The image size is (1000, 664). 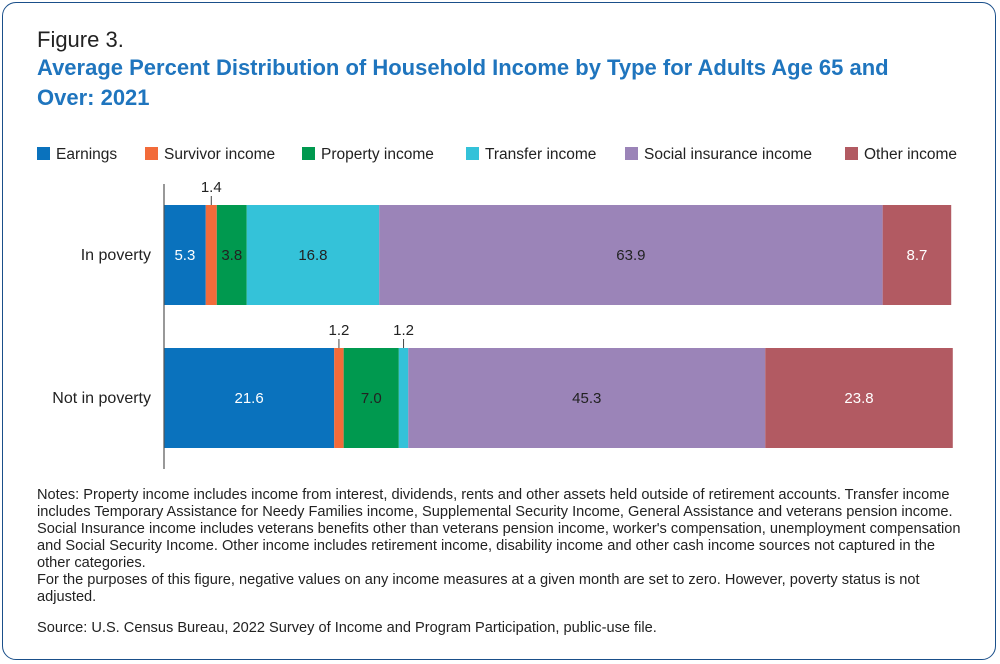 I want to click on data-label-not-in-poverty-other-income: 23.8, so click(x=858, y=398).